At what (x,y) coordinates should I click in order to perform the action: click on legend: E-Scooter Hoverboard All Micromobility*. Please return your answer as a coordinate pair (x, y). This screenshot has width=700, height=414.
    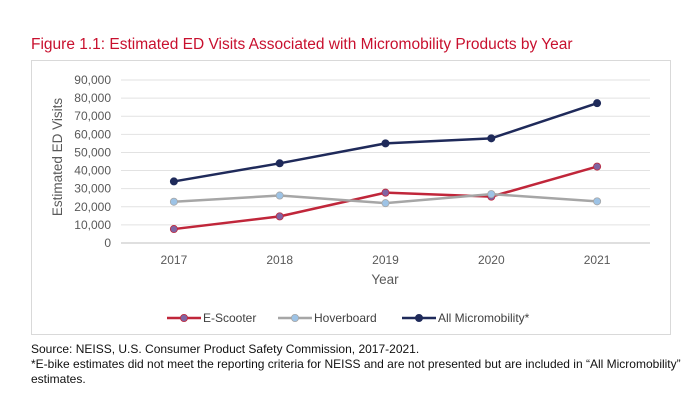
    Looking at the image, I should click on (348, 318).